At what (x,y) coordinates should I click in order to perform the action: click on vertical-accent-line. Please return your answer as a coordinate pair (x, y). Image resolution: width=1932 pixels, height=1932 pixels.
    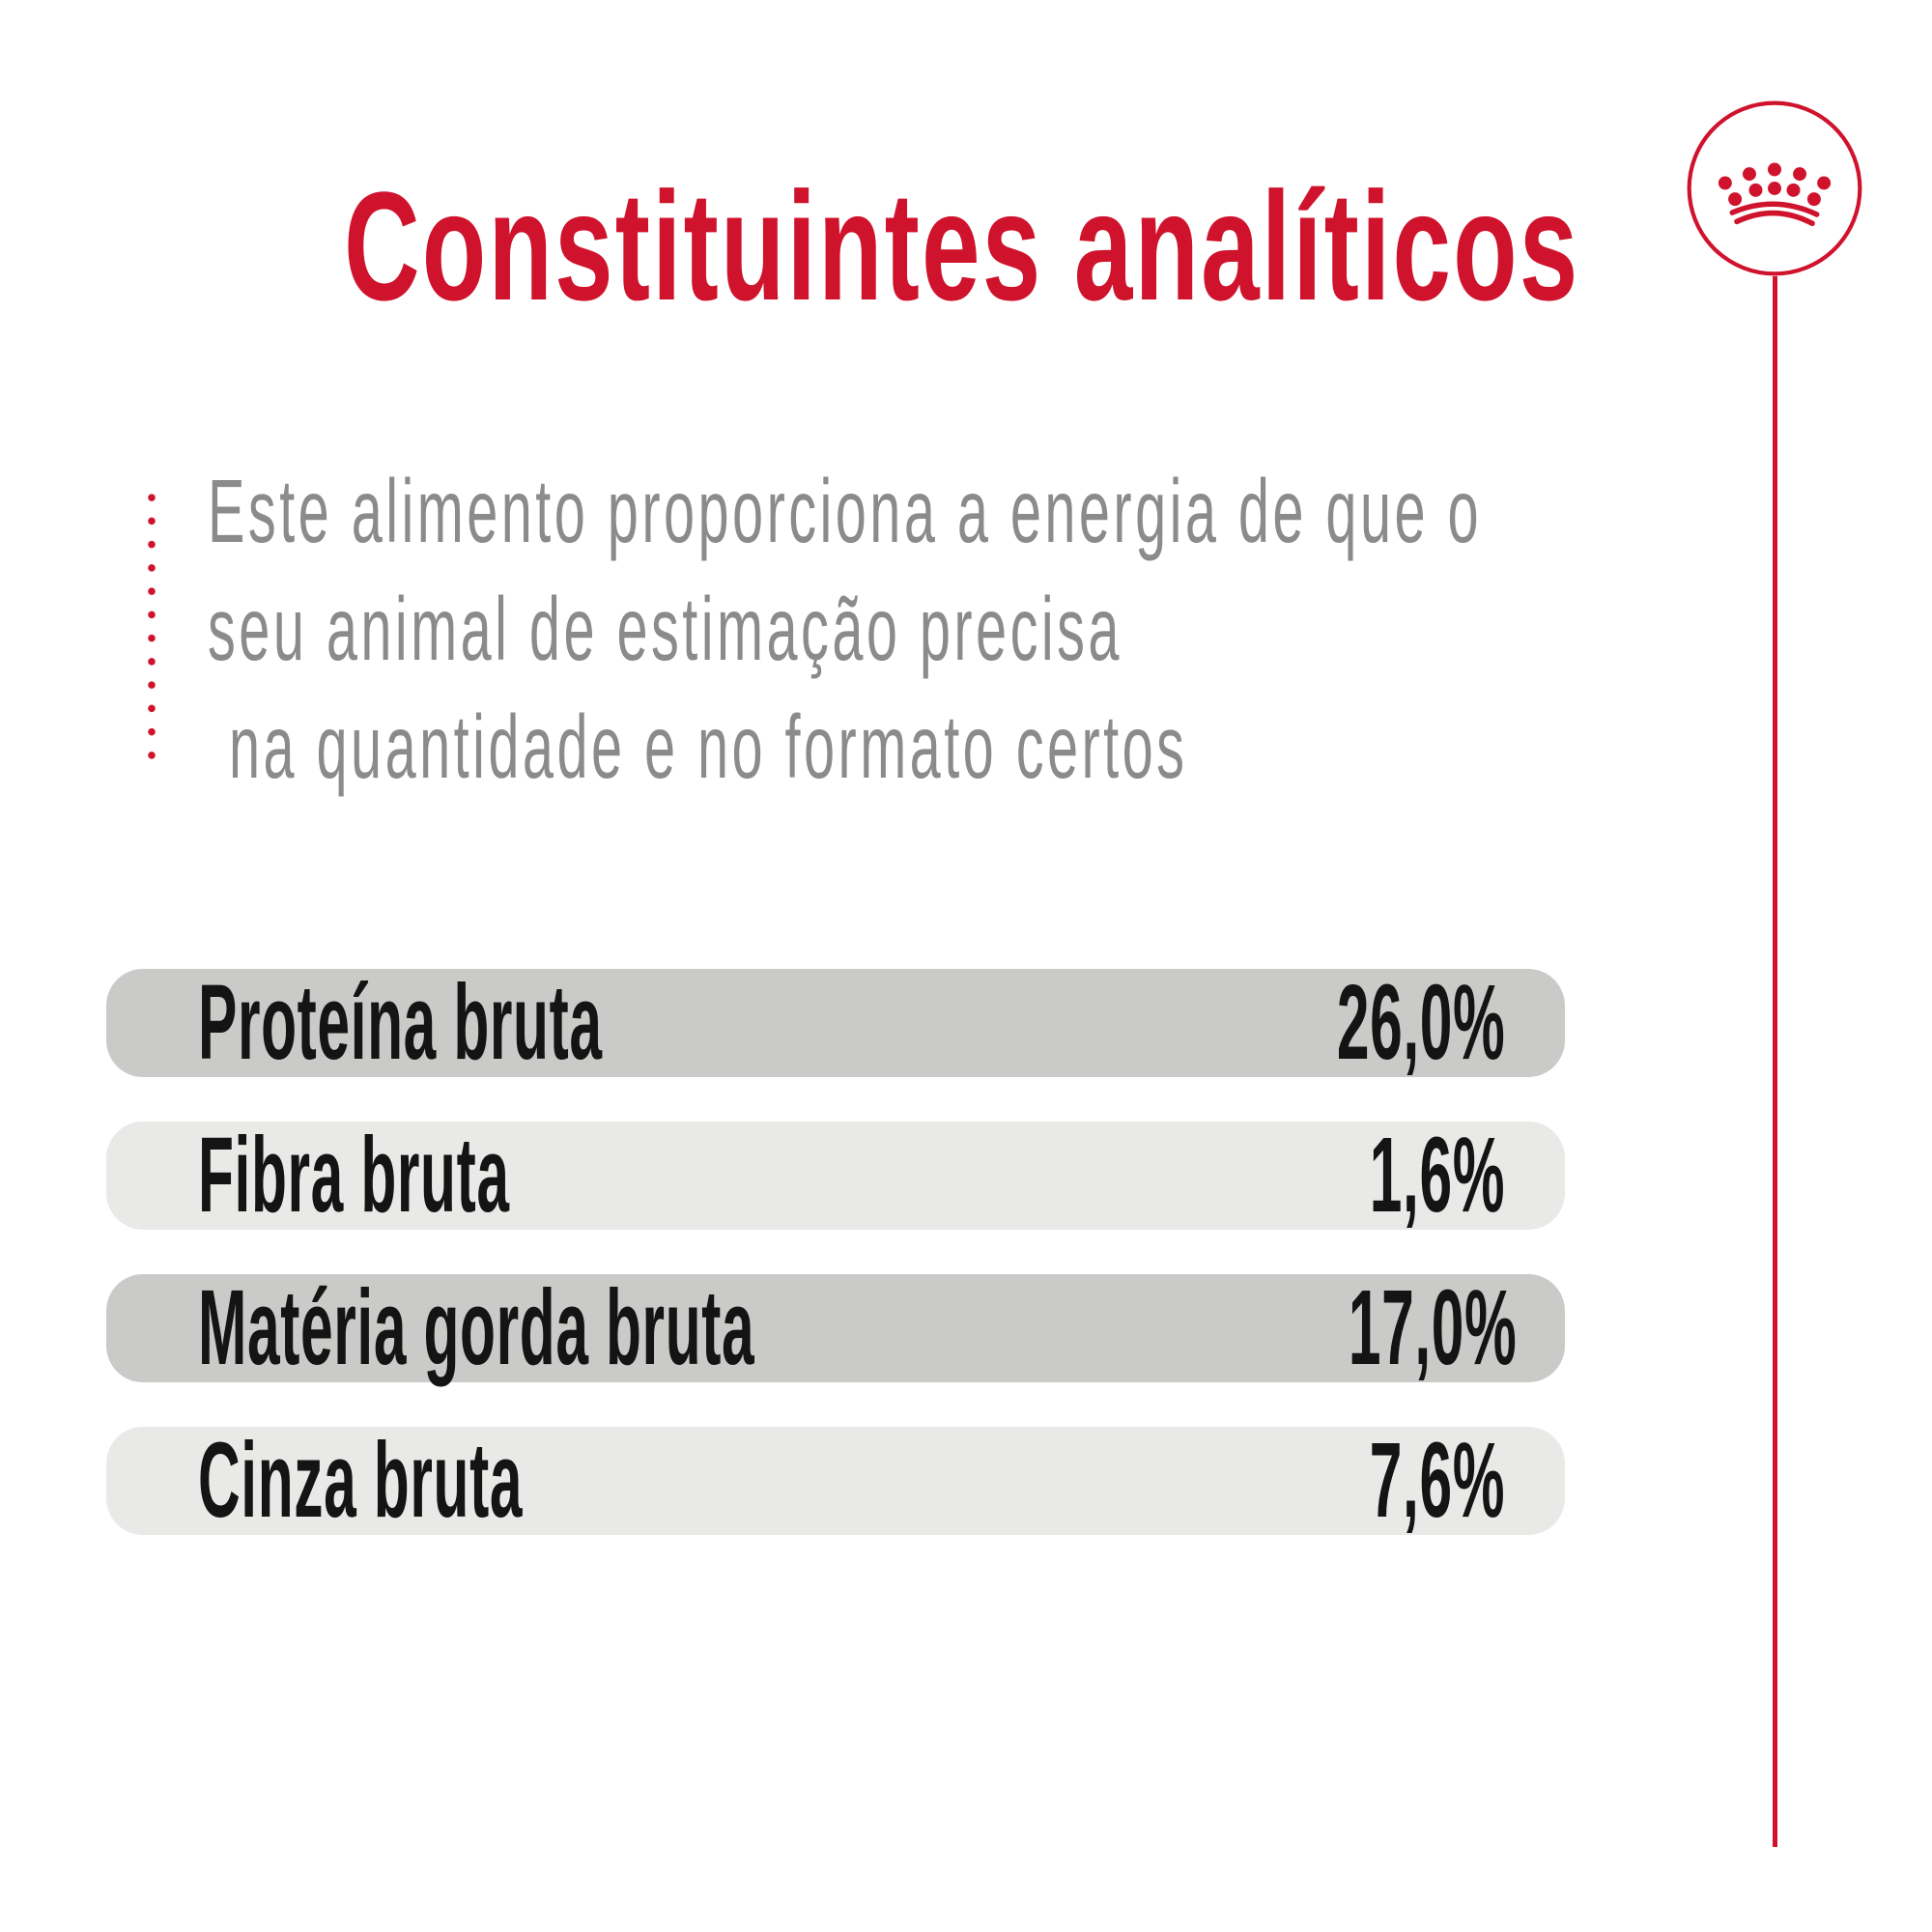
    Looking at the image, I should click on (1775, 1061).